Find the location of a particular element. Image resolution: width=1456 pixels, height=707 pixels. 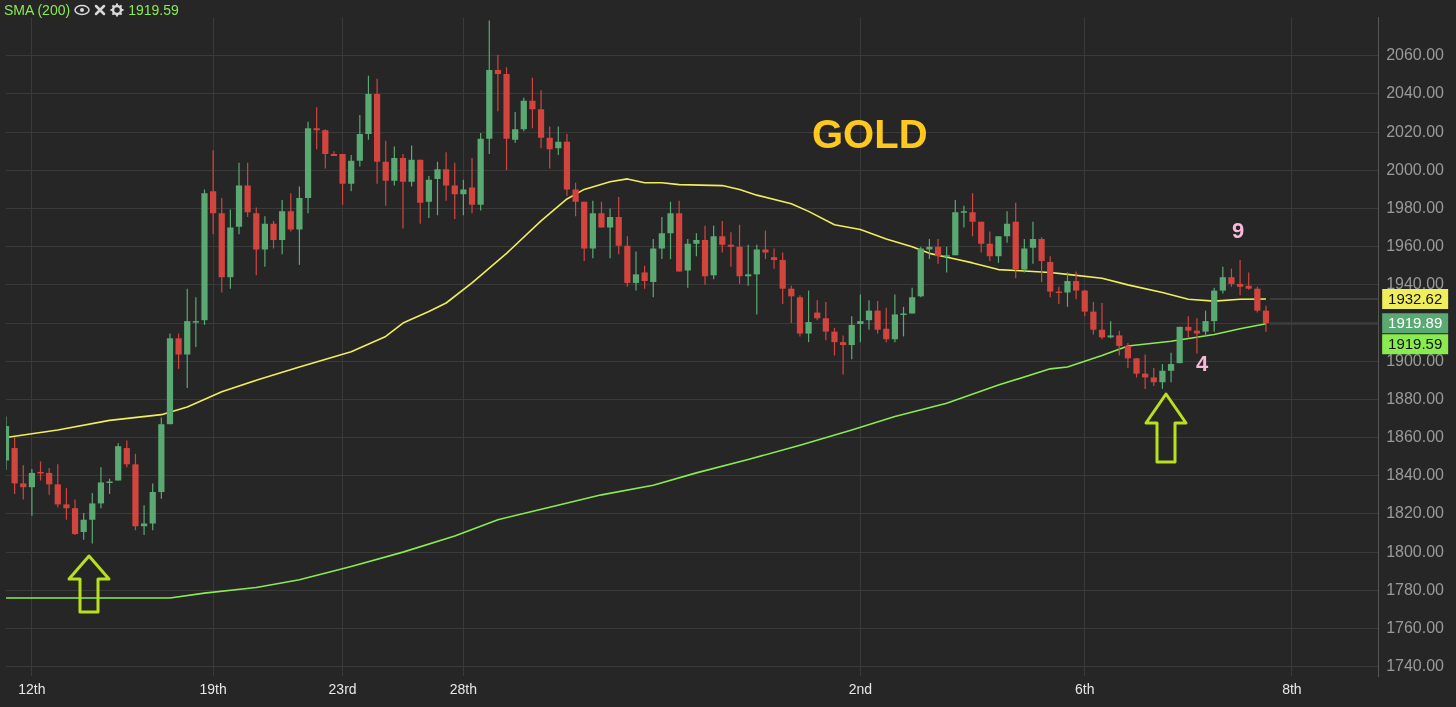

x-tick-label: 23rd is located at coordinates (342, 689).